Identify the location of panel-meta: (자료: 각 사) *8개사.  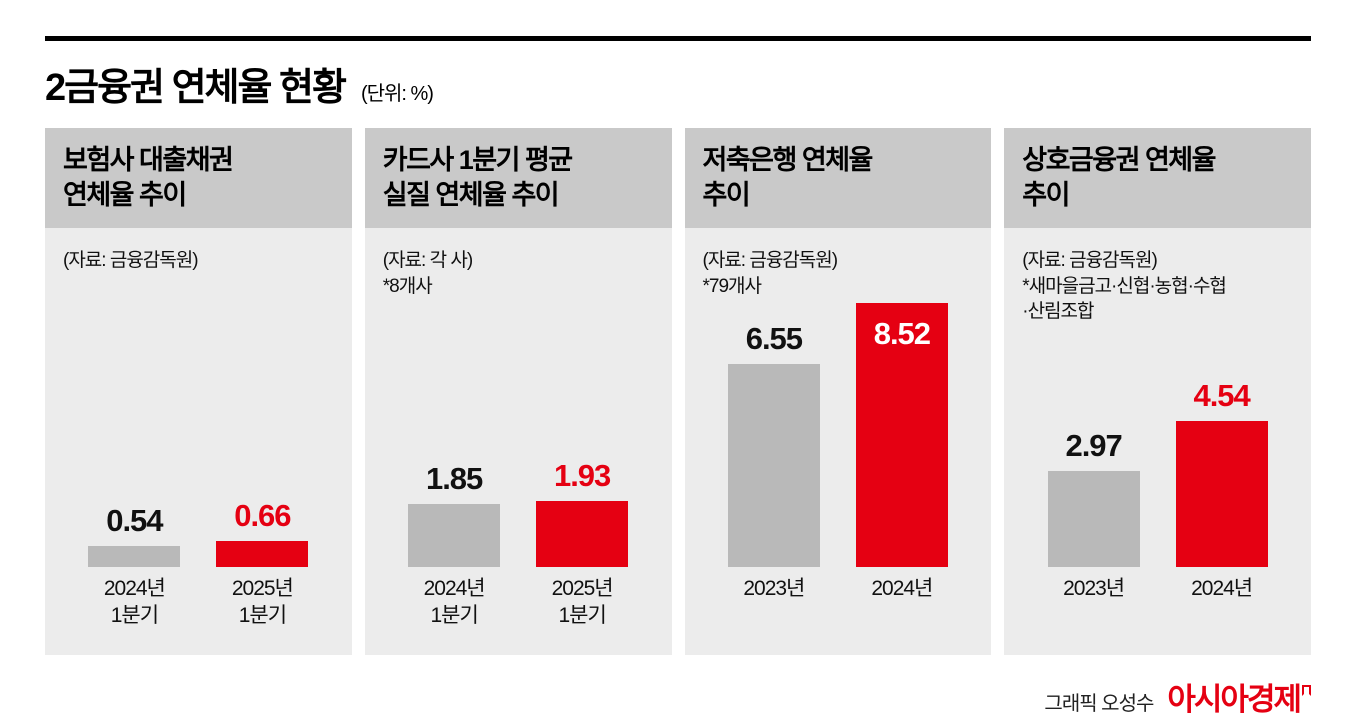
(518, 263).